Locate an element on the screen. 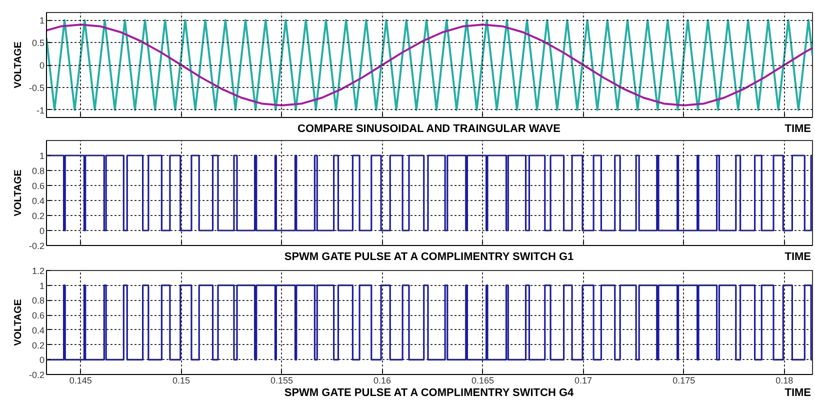 The image size is (815, 401). y-tick-label: -1 is located at coordinates (40, 110).